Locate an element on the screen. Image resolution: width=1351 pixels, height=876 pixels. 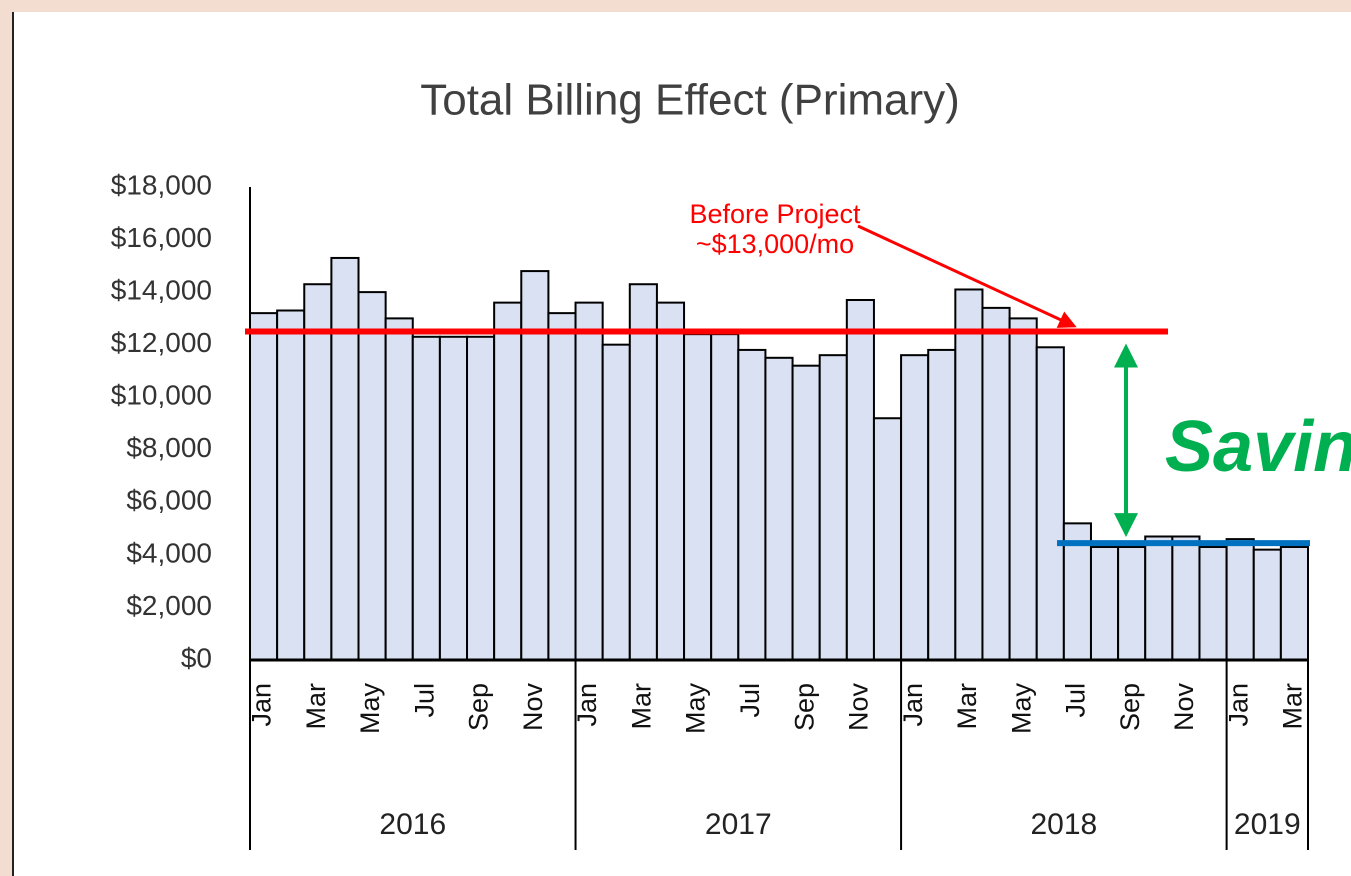
year-label: 2019 is located at coordinates (1267, 824).